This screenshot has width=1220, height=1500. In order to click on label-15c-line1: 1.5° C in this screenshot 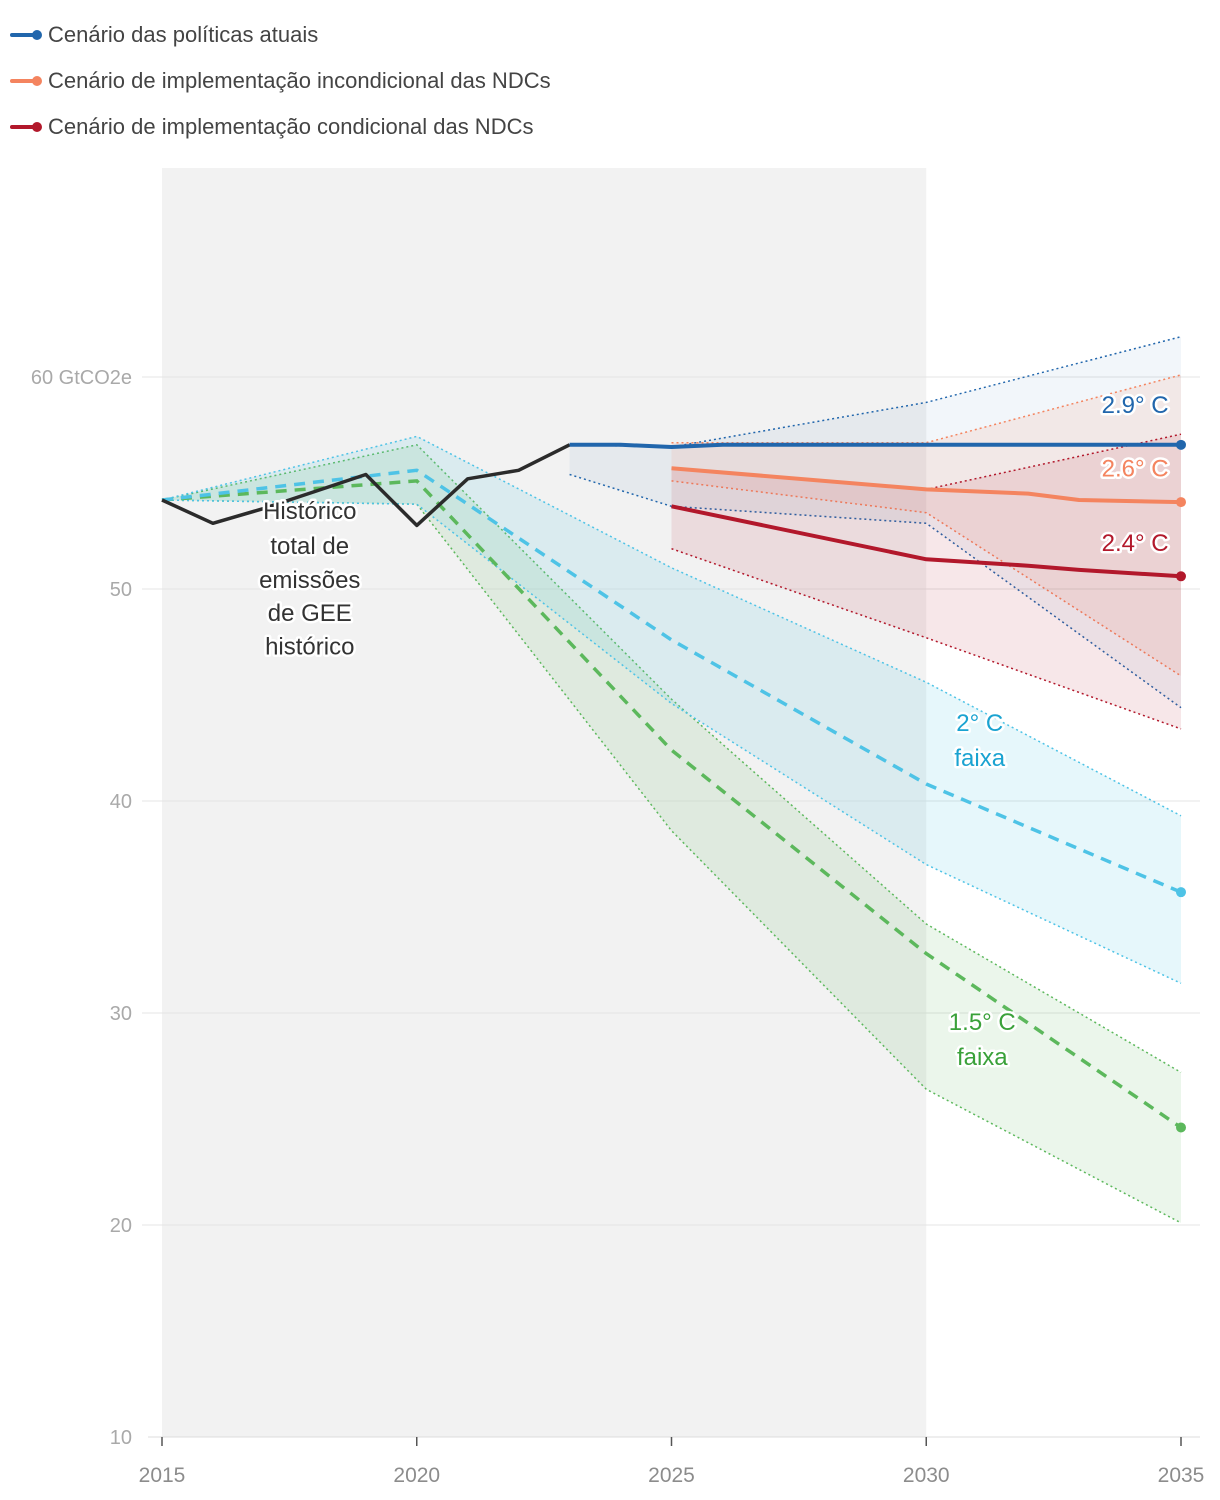, I will do `click(982, 1022)`.